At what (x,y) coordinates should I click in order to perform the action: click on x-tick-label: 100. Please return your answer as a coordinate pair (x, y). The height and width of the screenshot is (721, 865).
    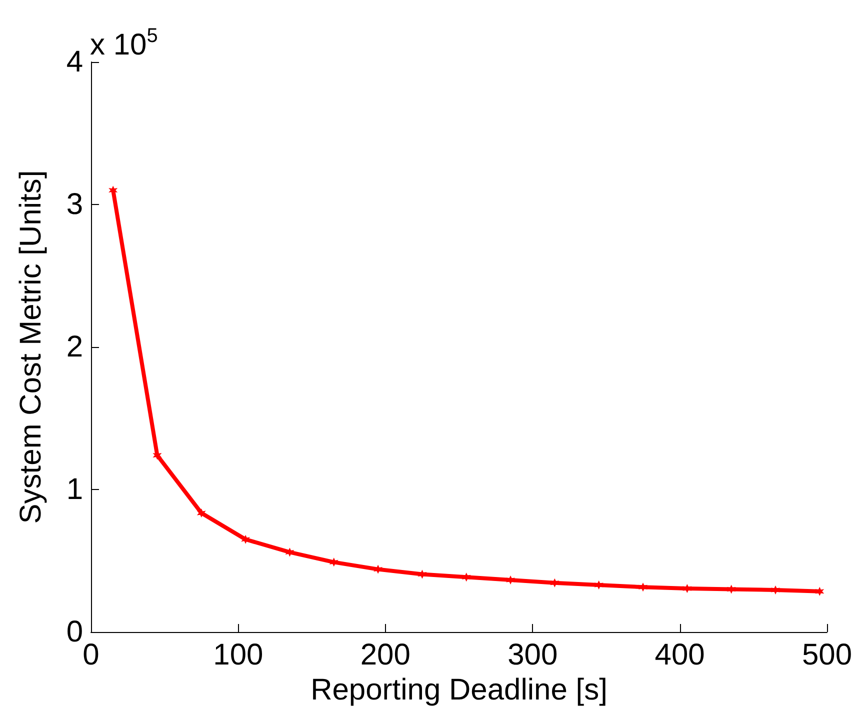
    Looking at the image, I should click on (238, 655).